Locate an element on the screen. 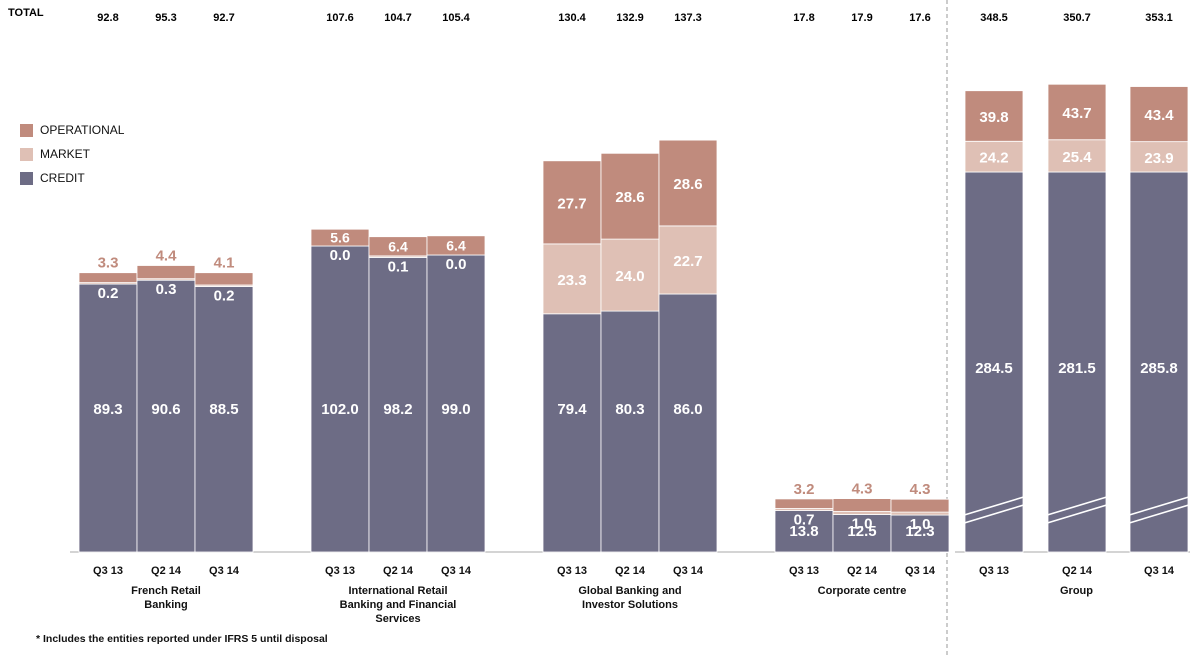 Image resolution: width=1194 pixels, height=655 pixels. legend-swatch-credit is located at coordinates (26, 178).